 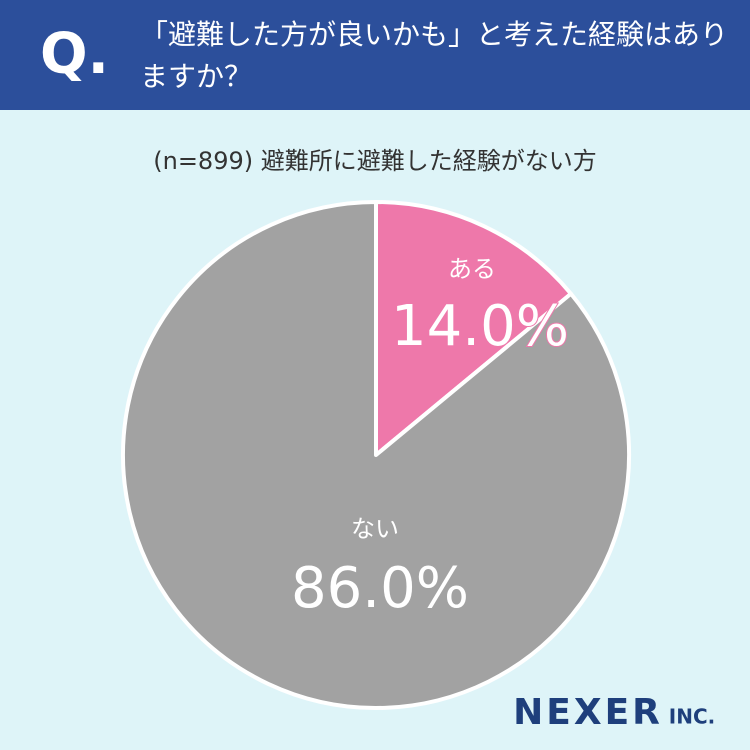 I want to click on slice-value-label: 86.0%, so click(x=380, y=588).